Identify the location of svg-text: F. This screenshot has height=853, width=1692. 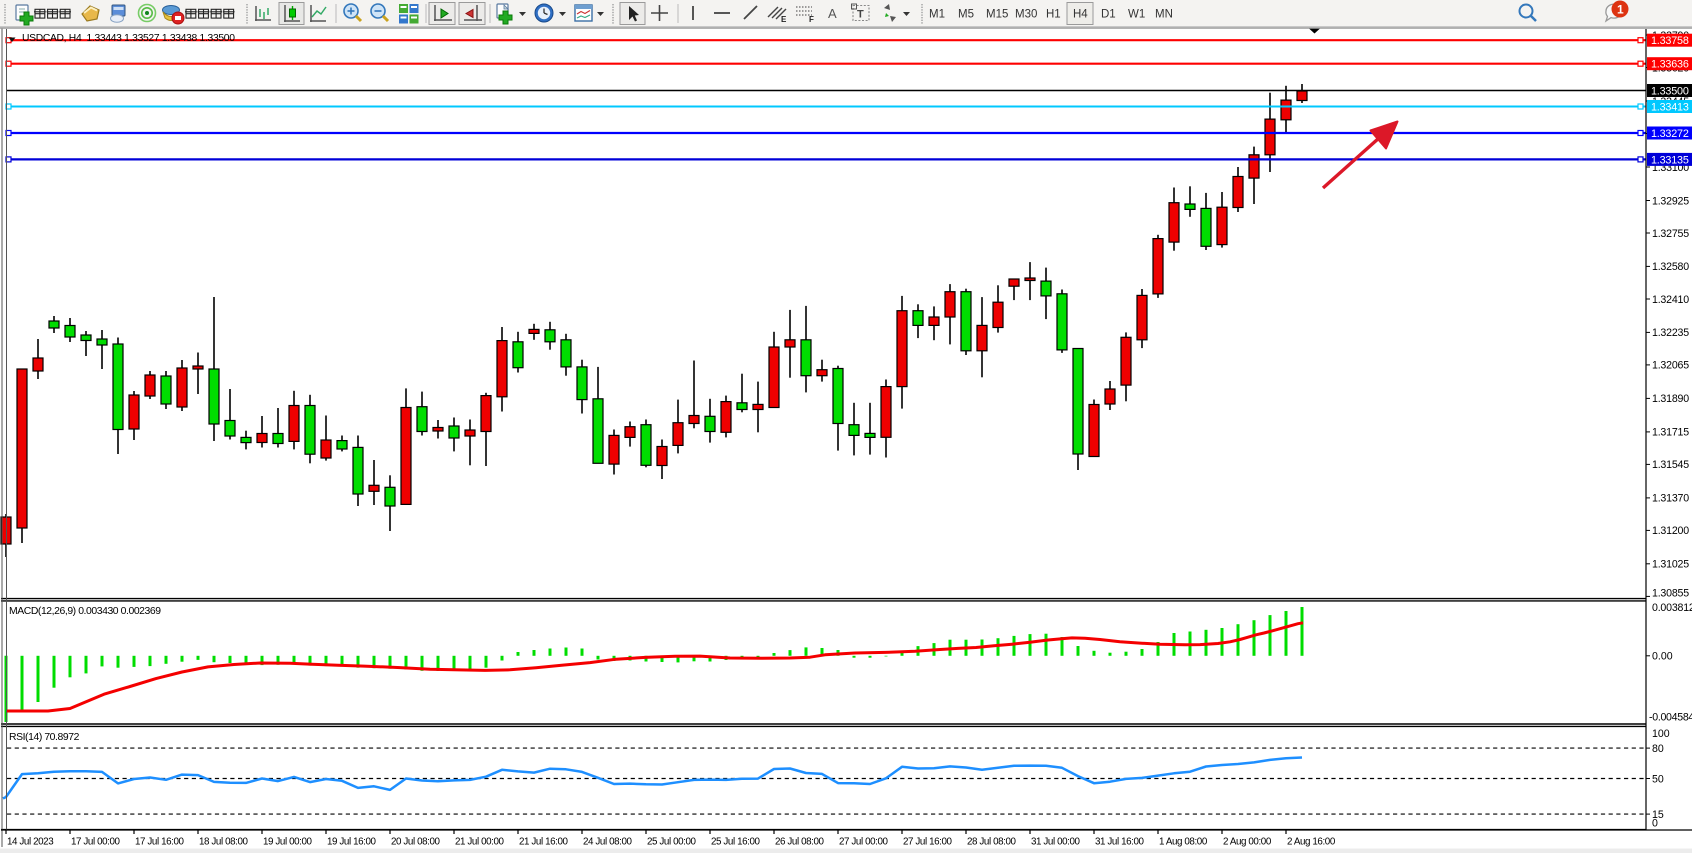
(811, 19).